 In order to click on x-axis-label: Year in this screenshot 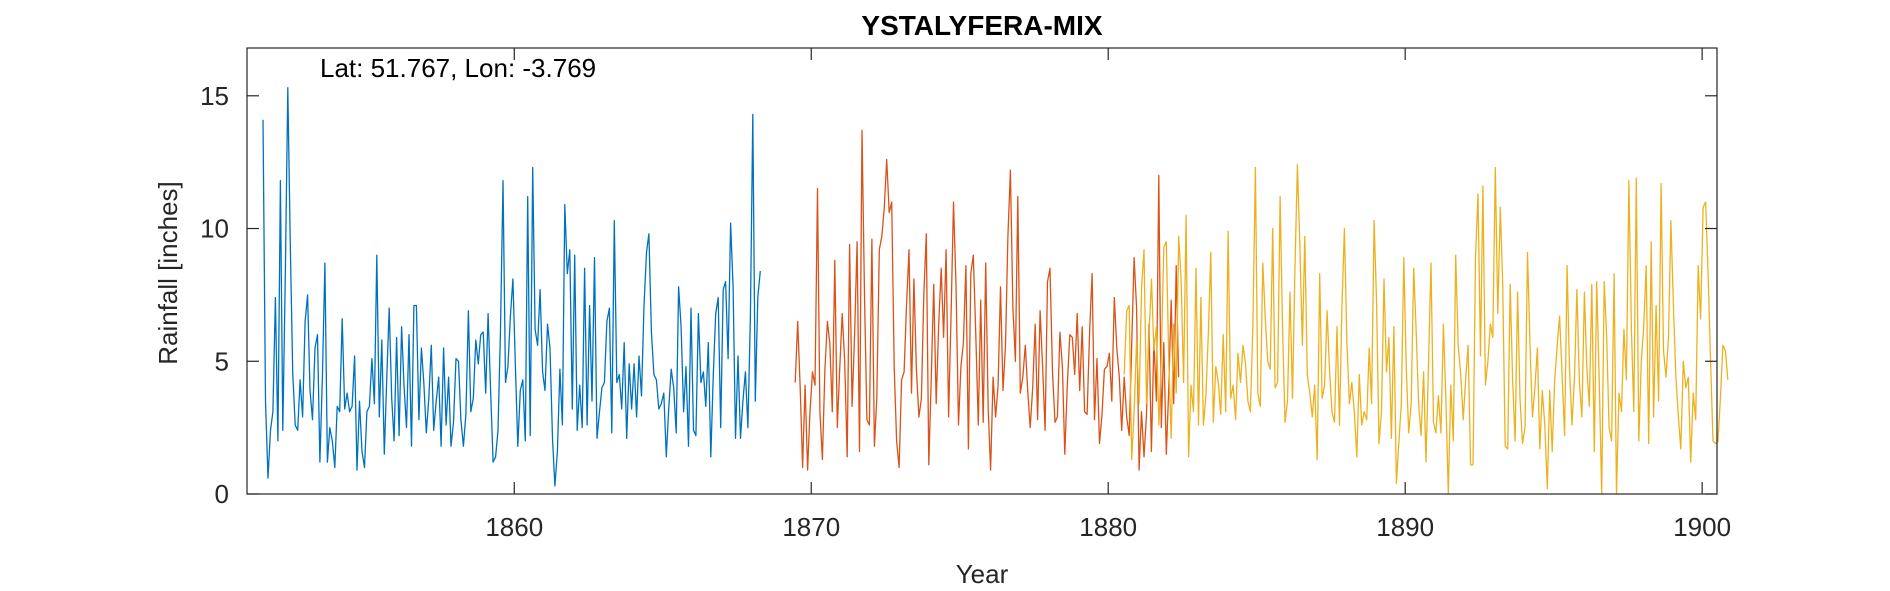, I will do `click(982, 574)`.